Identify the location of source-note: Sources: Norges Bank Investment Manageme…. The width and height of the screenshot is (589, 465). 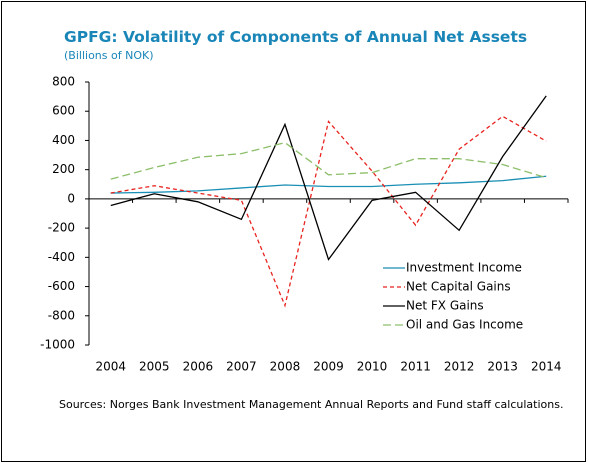
(311, 404).